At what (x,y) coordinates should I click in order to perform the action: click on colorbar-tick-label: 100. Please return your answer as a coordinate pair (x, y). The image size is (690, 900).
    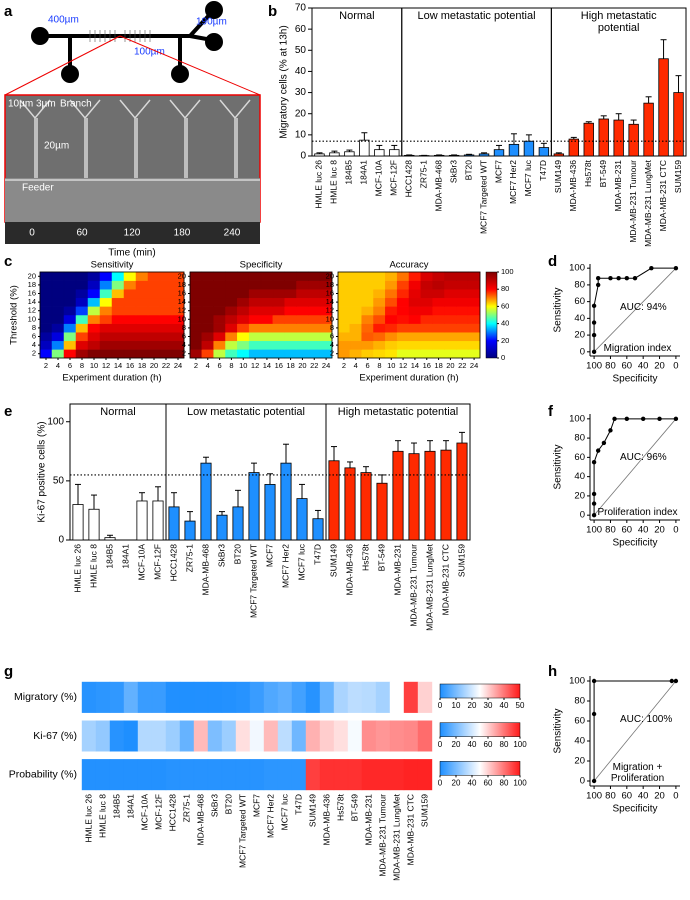
    Looking at the image, I should click on (520, 782).